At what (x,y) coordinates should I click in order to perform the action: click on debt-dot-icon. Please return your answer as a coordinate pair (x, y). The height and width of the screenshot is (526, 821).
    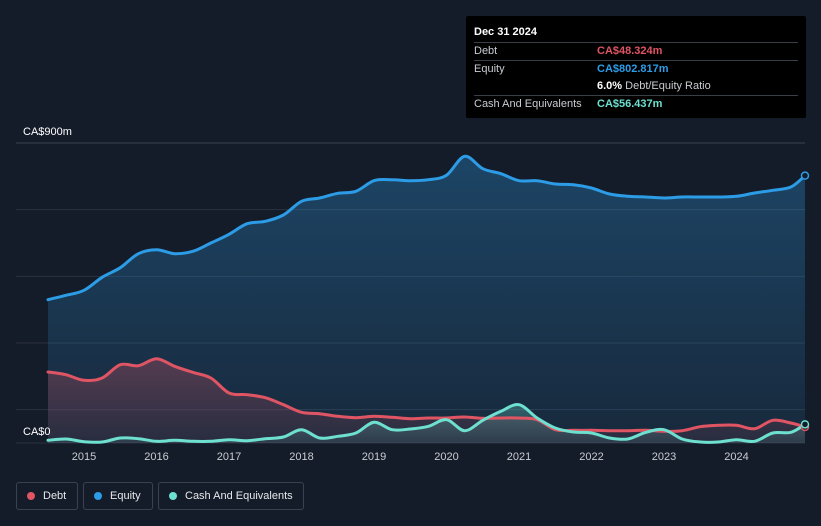
    Looking at the image, I should click on (31, 496).